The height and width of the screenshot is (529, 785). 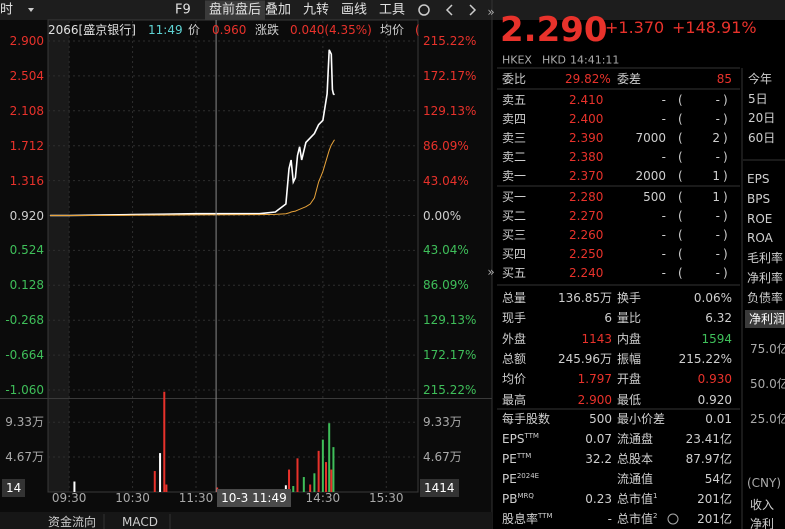 I want to click on period-tab: 60日, so click(x=762, y=138).